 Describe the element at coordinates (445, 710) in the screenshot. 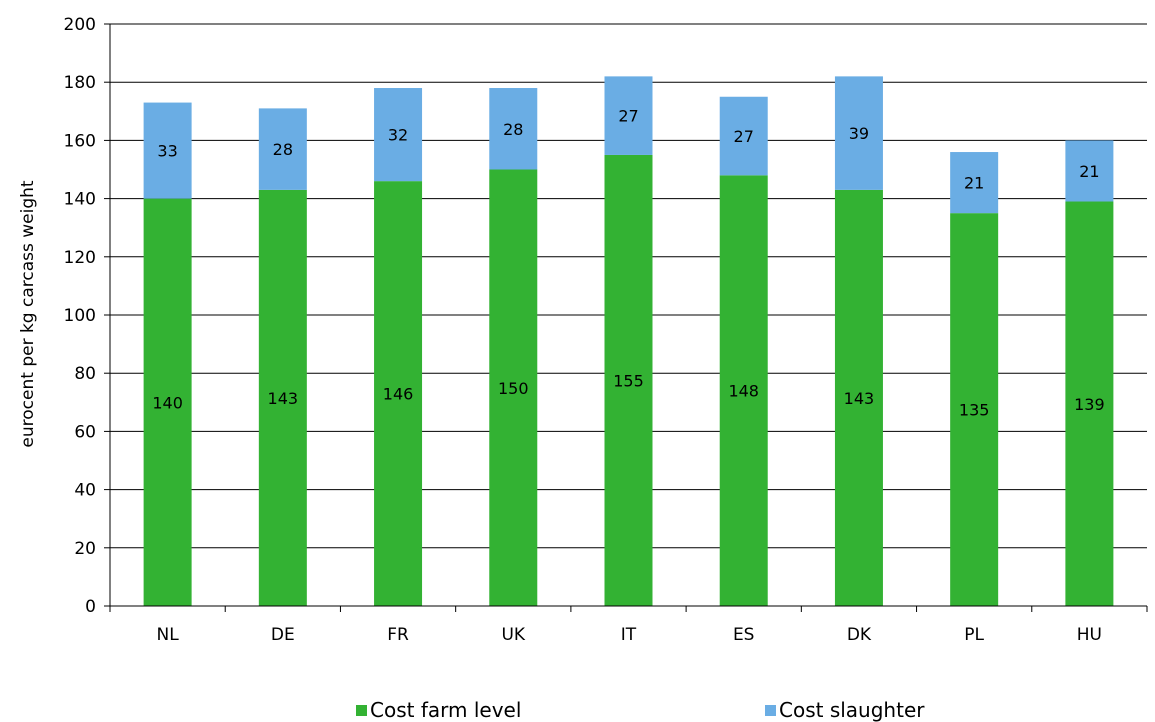

I see `legend-label: Cost farm level` at that location.